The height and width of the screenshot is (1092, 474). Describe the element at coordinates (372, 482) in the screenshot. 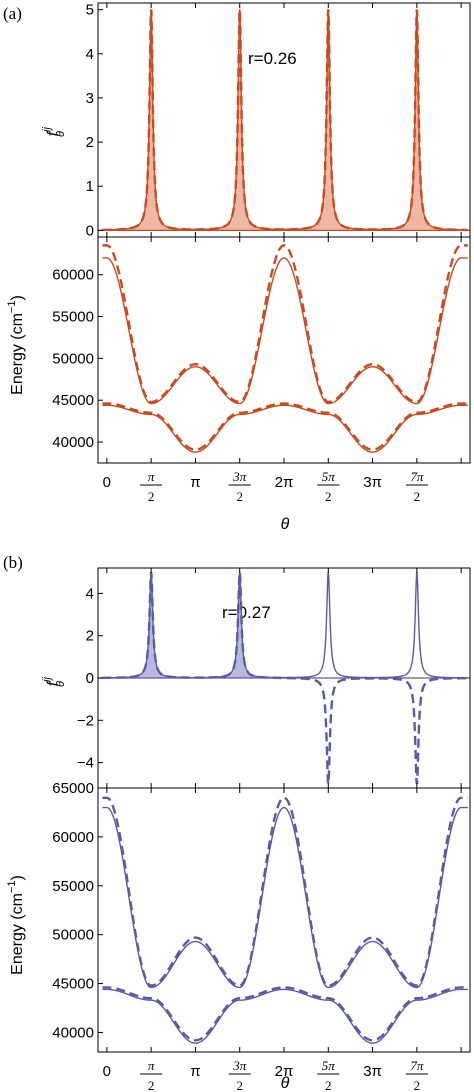

I see `a-bot-xtick-label: 3π` at that location.